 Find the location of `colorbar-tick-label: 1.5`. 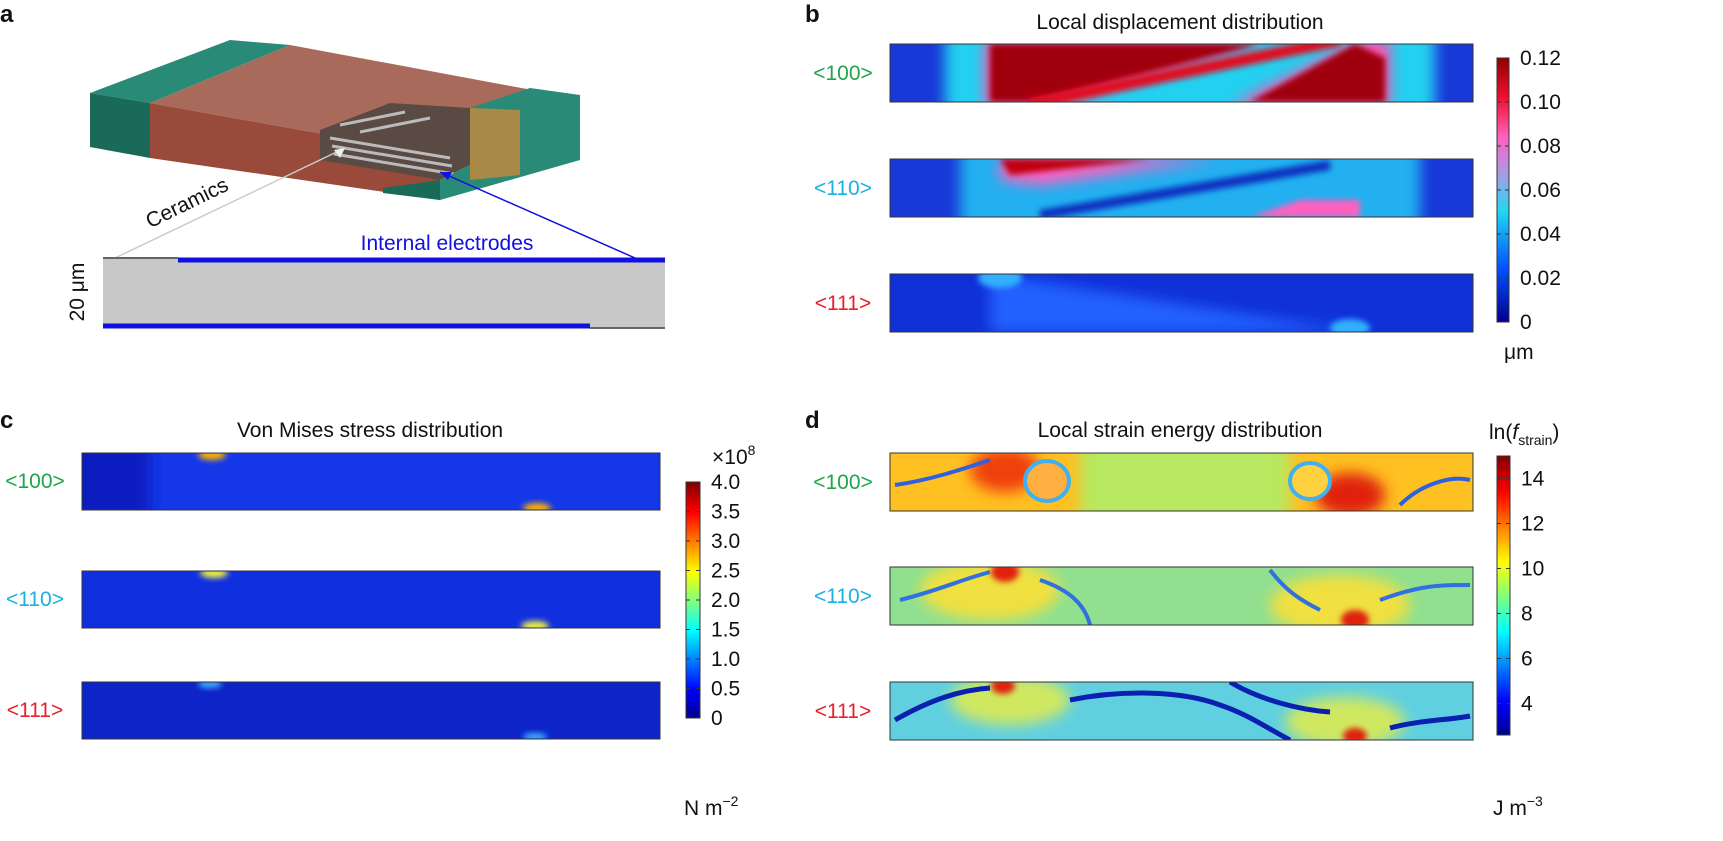

colorbar-tick-label: 1.5 is located at coordinates (725, 630).